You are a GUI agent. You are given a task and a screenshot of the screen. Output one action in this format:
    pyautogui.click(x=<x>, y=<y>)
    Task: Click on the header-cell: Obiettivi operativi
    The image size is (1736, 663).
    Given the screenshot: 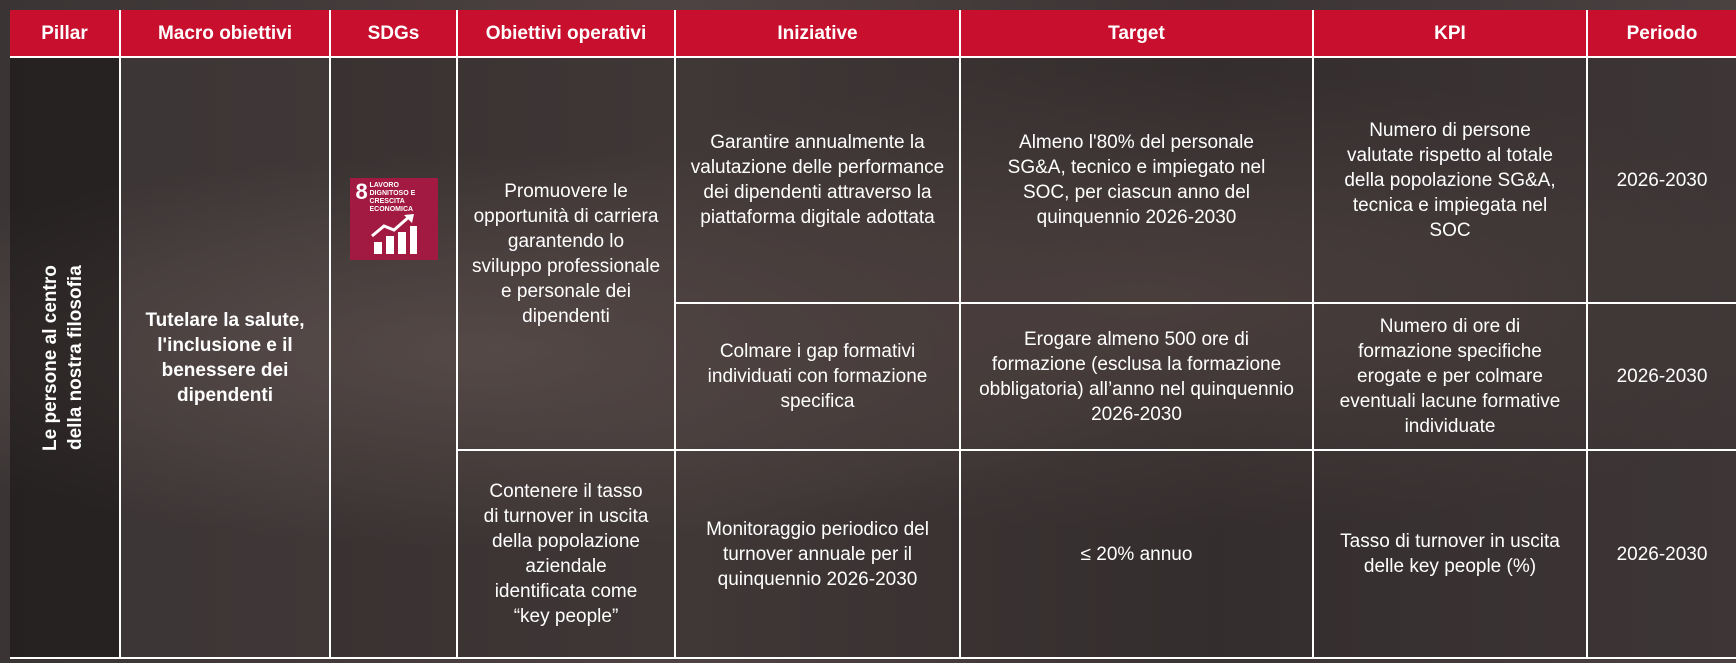 What is the action you would take?
    pyautogui.click(x=566, y=34)
    